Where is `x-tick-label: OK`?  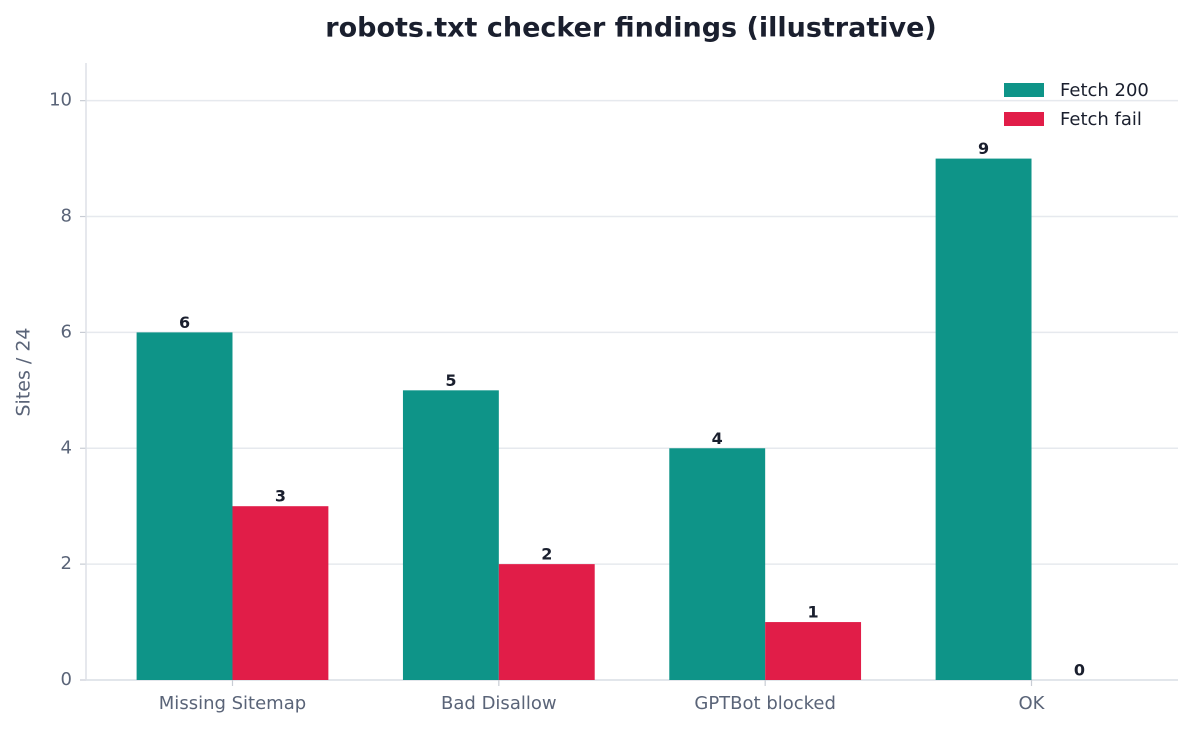
x-tick-label: OK is located at coordinates (1032, 703).